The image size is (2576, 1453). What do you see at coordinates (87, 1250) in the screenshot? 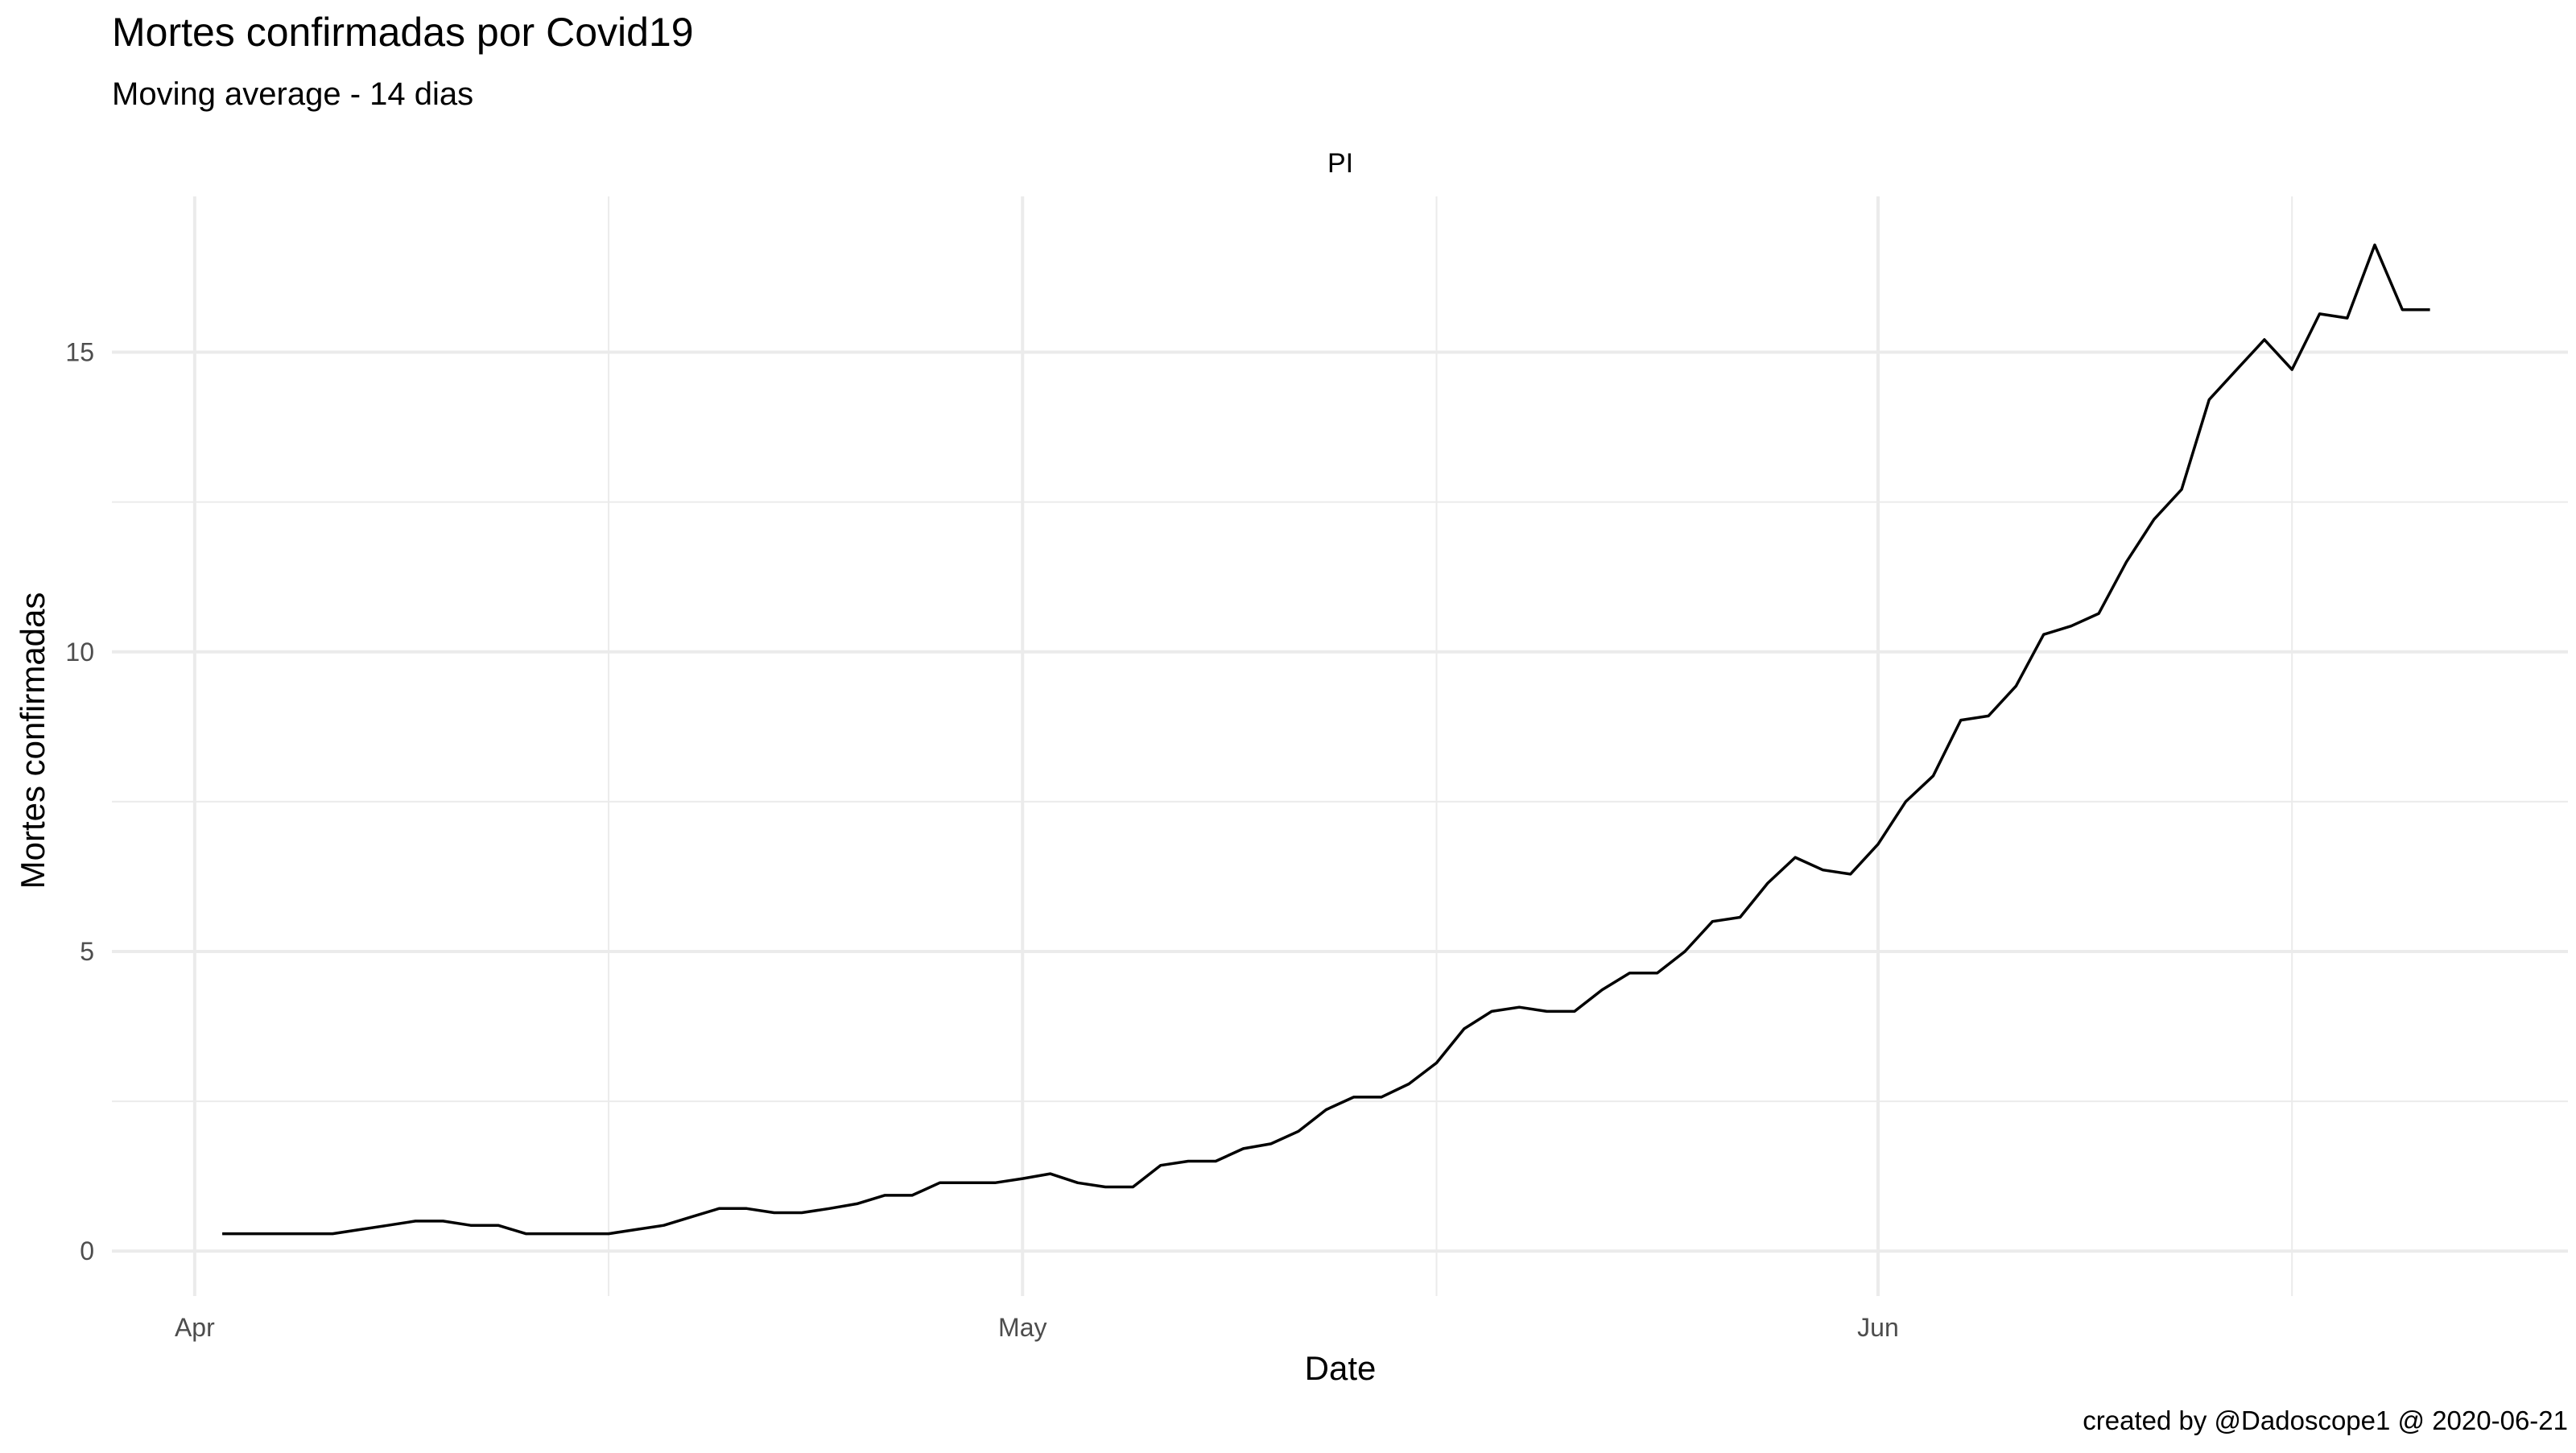
I see `y-tick-label: 0` at bounding box center [87, 1250].